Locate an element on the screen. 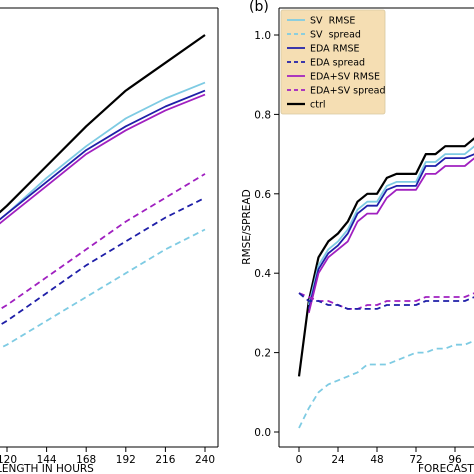 The height and width of the screenshot is (474, 474). panel-b-xtick-label: 96 is located at coordinates (455, 460).